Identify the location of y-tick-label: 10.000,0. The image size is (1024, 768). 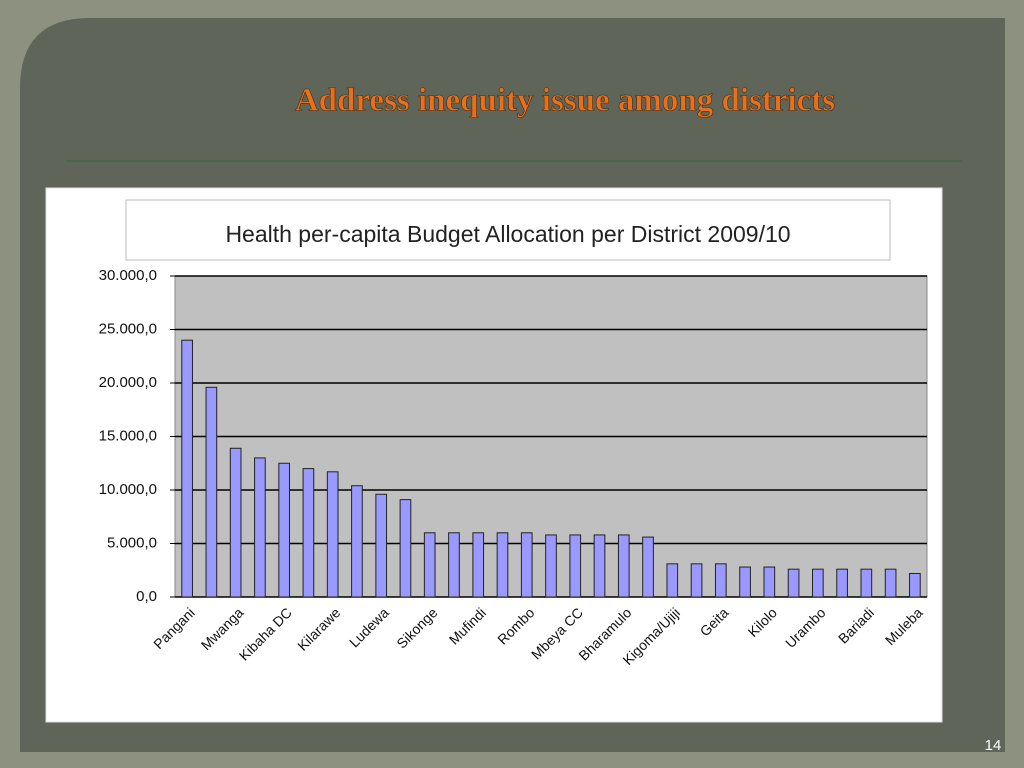
(128, 489).